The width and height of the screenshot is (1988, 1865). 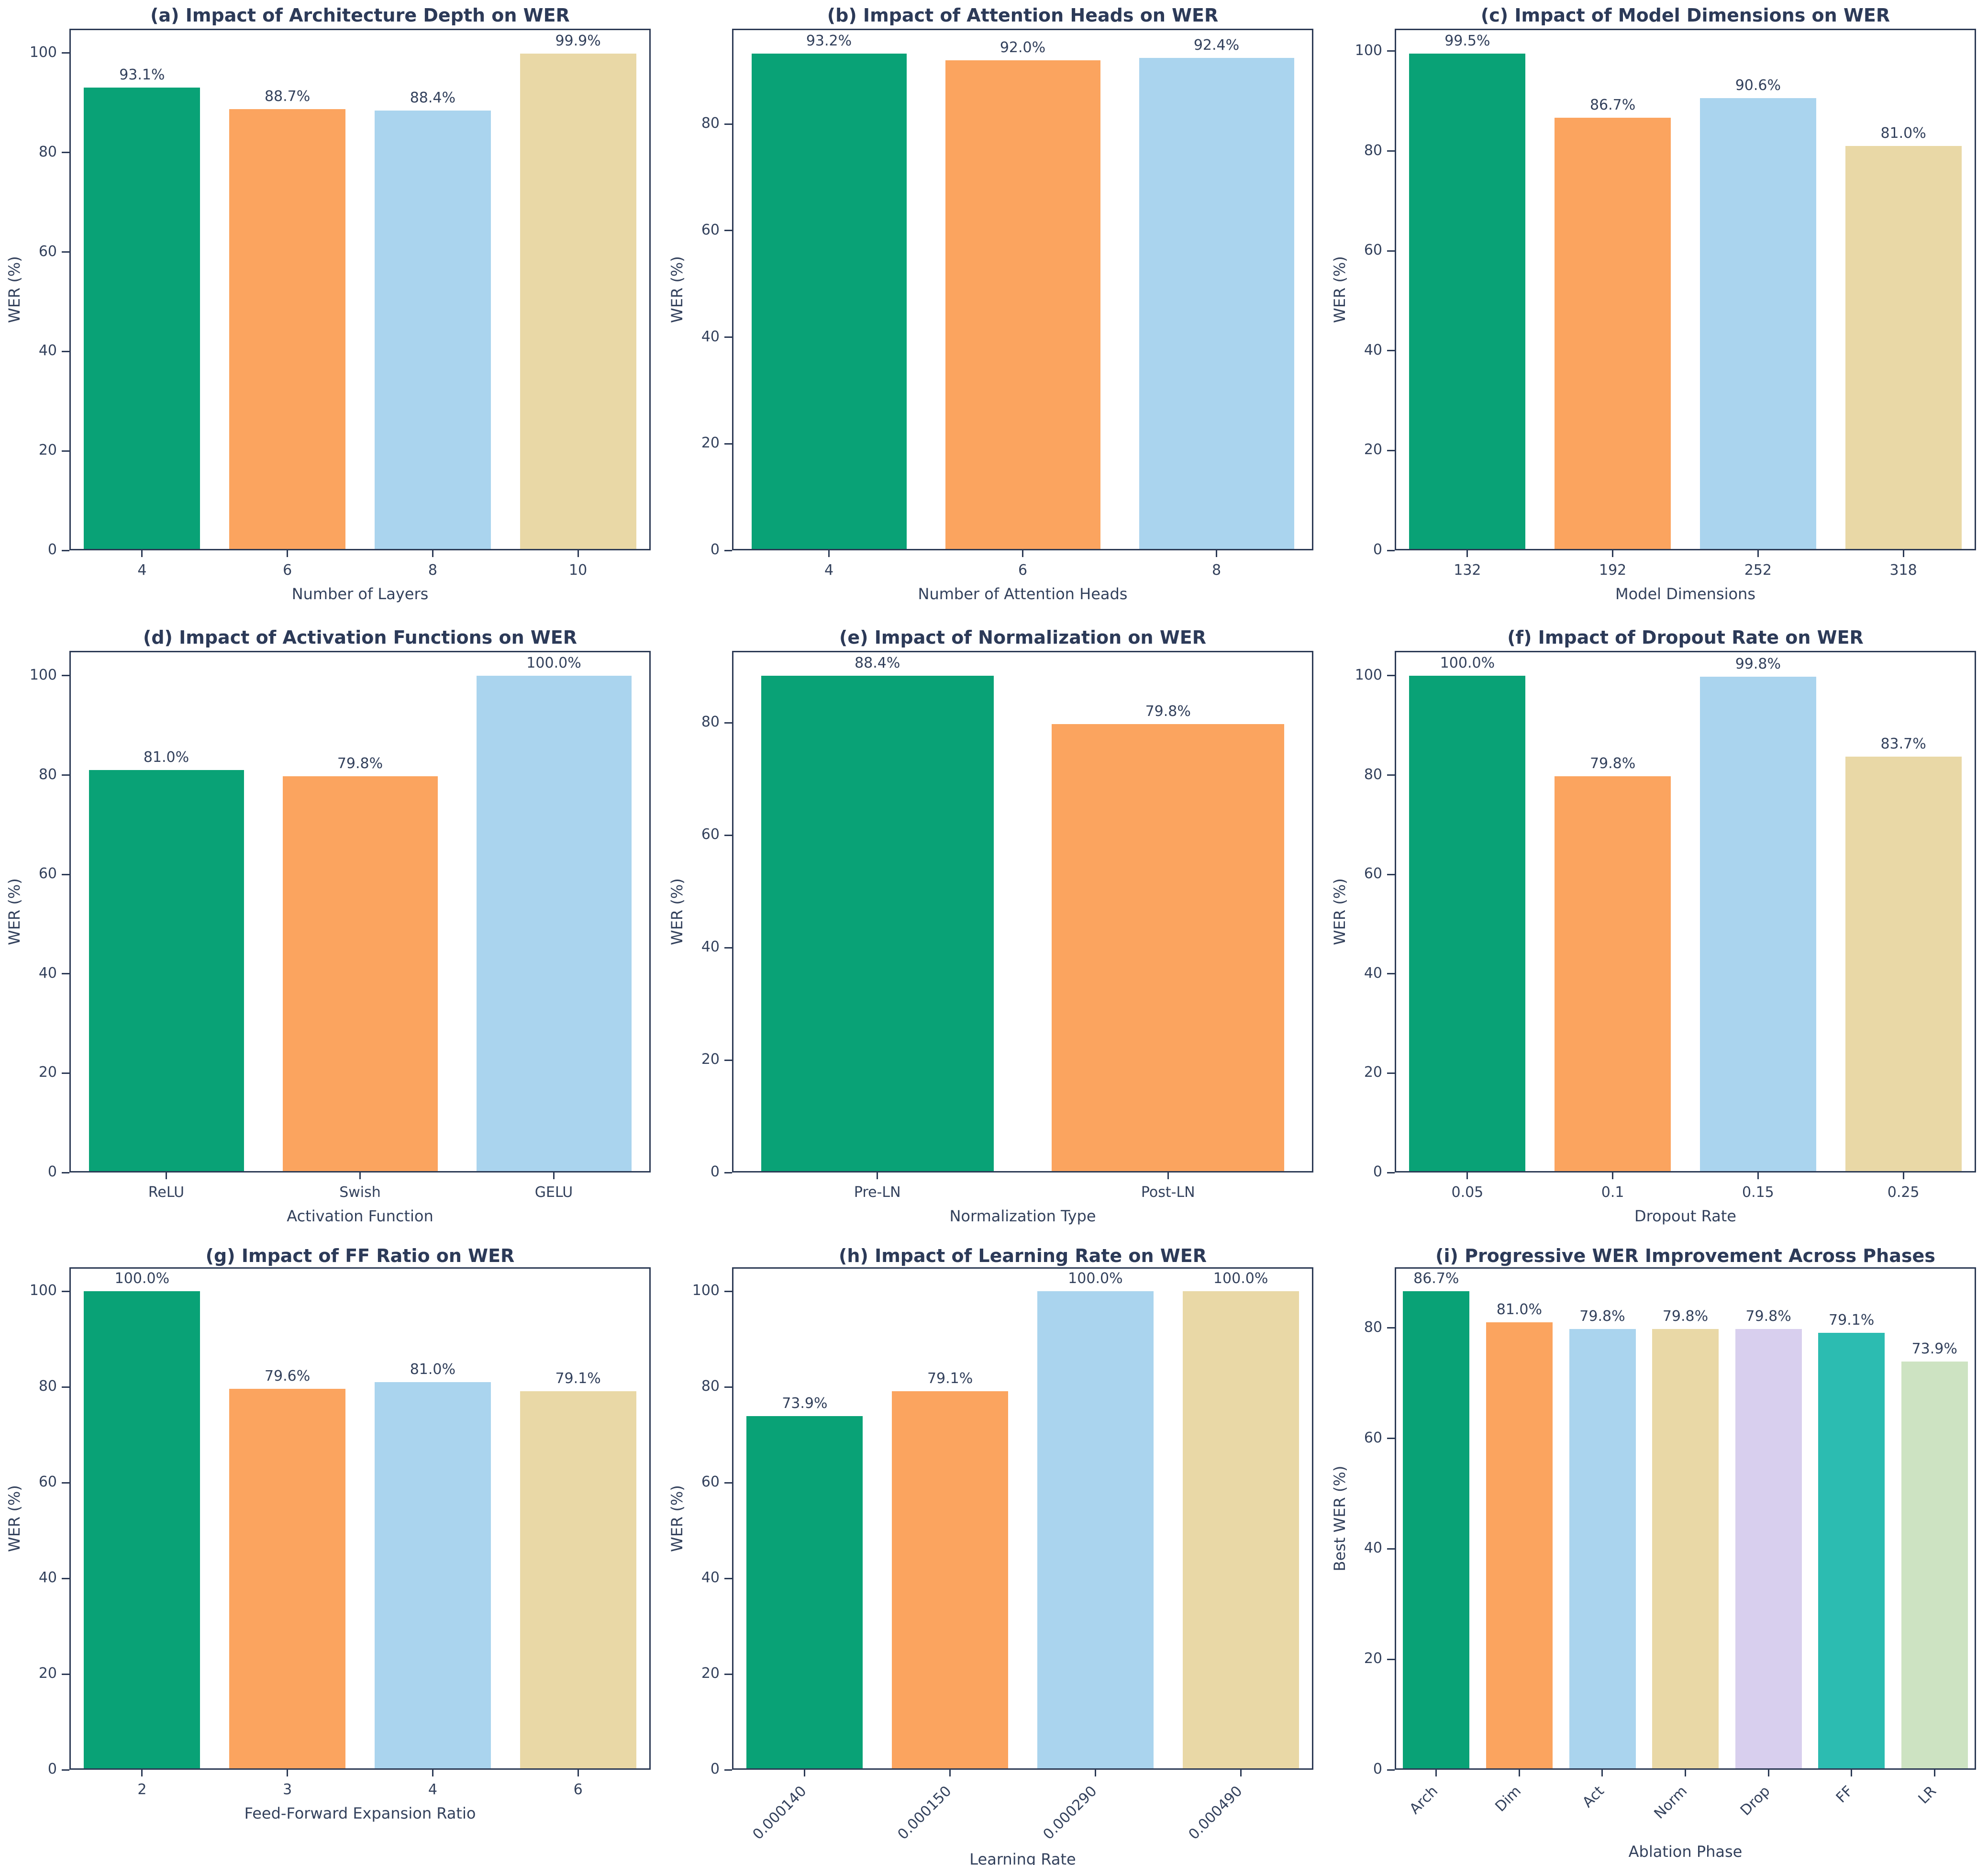 What do you see at coordinates (287, 1376) in the screenshot?
I see `bar-value-label: 79.6%` at bounding box center [287, 1376].